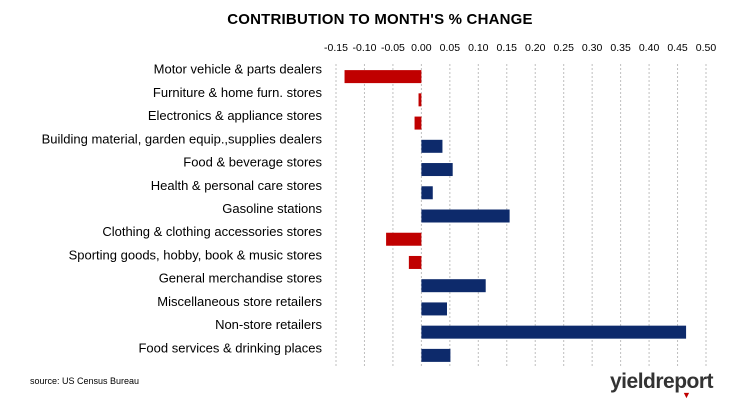 This screenshot has width=730, height=402. I want to click on logo-marker-icon: ▼, so click(686, 395).